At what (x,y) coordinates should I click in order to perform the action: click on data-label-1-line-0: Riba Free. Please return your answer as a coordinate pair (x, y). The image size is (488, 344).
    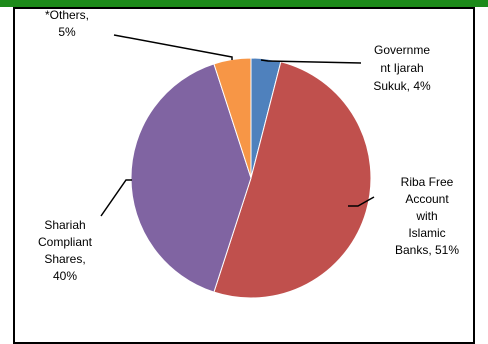
    Looking at the image, I should click on (427, 182).